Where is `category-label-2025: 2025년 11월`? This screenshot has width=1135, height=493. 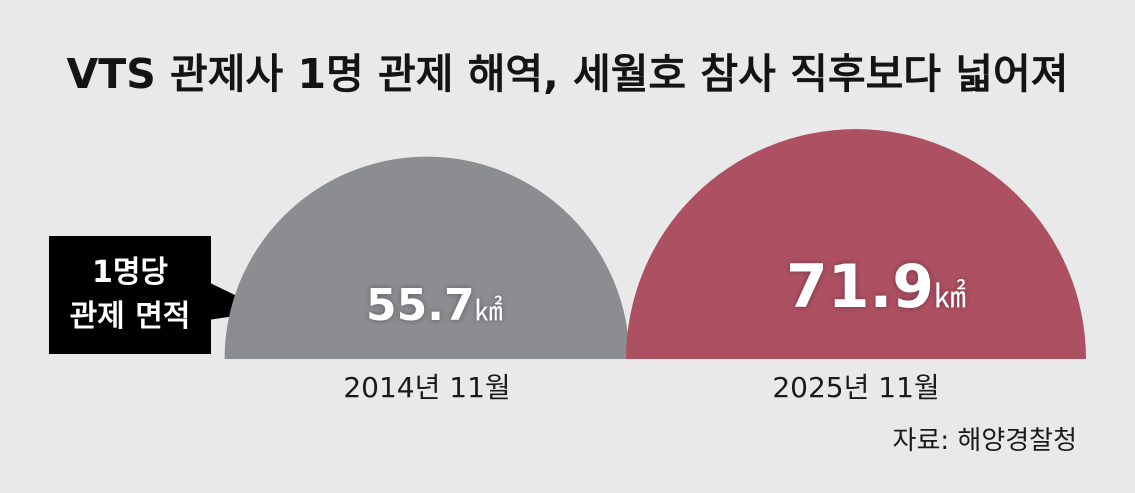 category-label-2025: 2025년 11월 is located at coordinates (856, 387).